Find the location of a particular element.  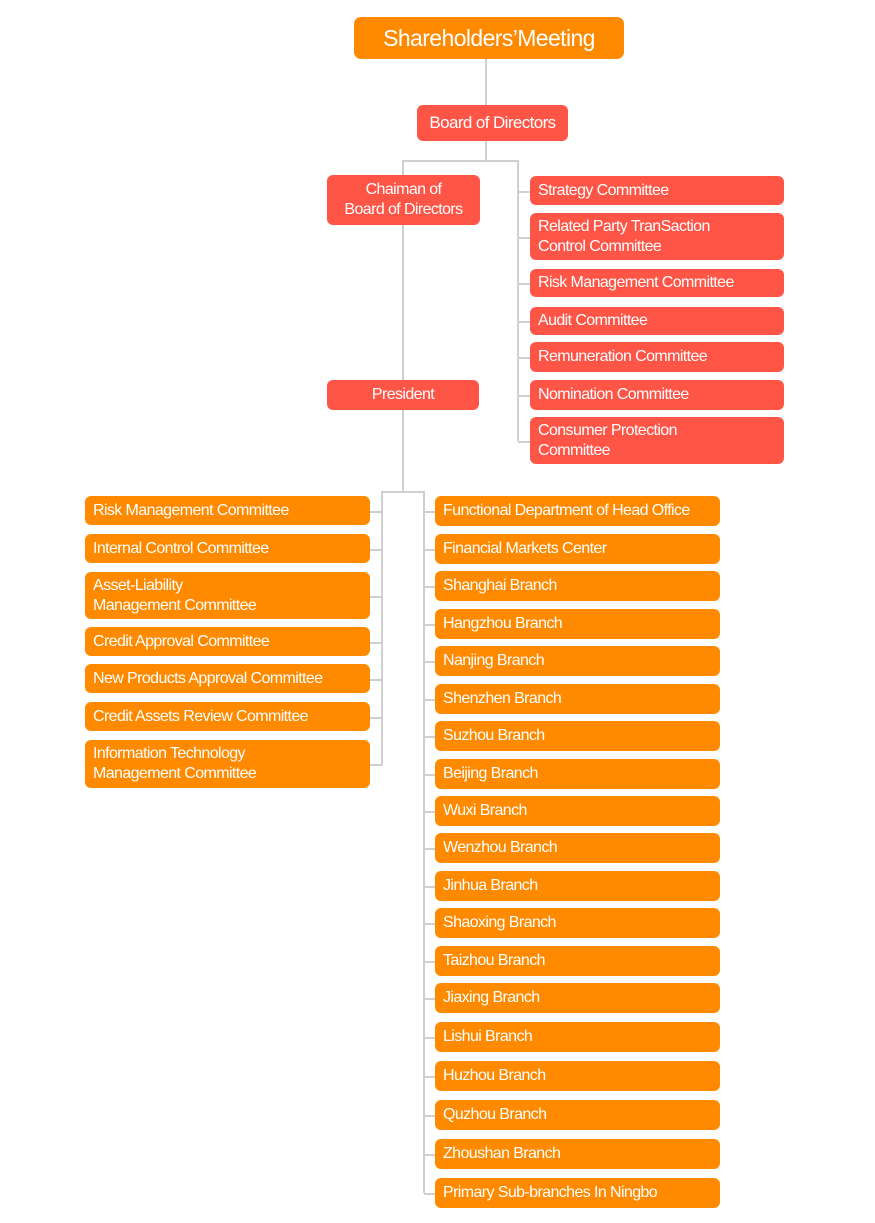

branch-node: Zhoushan Branch is located at coordinates (577, 1154).